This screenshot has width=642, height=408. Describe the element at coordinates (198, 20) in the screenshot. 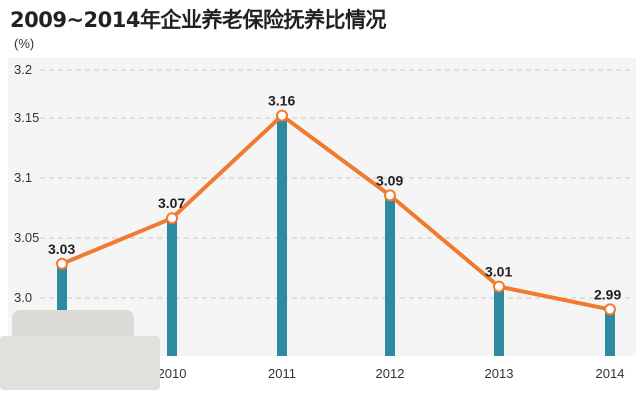

I see `chart-title: 2009~2014年企业养老保险抚养比情况` at that location.